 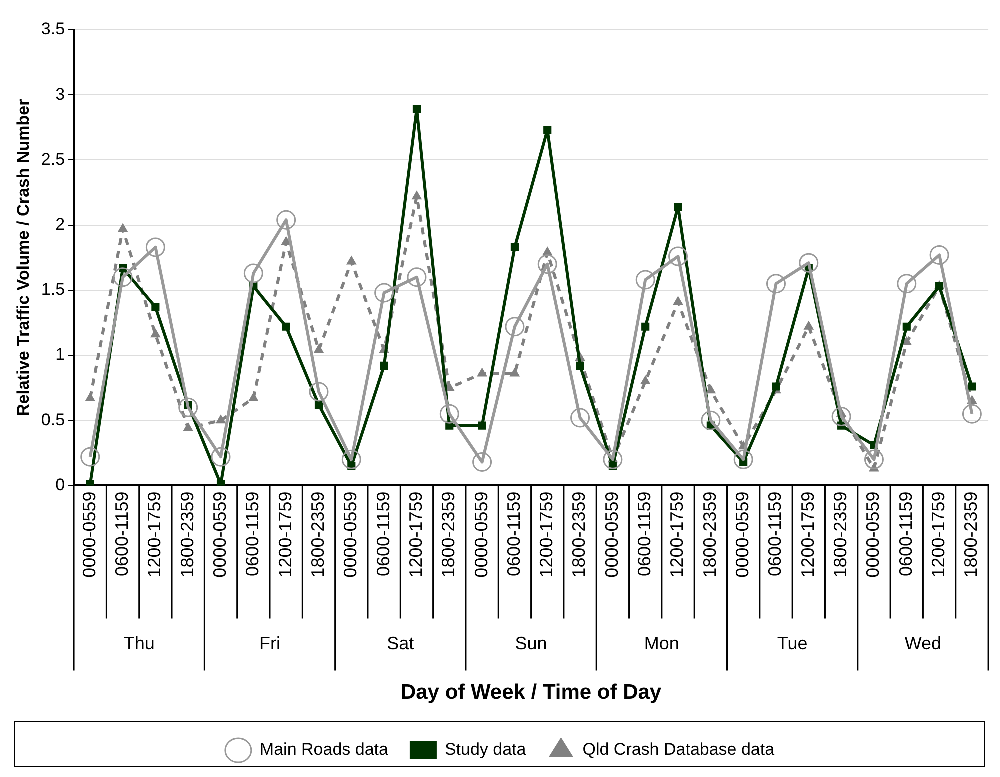 I want to click on text: Mon, so click(x=662, y=644).